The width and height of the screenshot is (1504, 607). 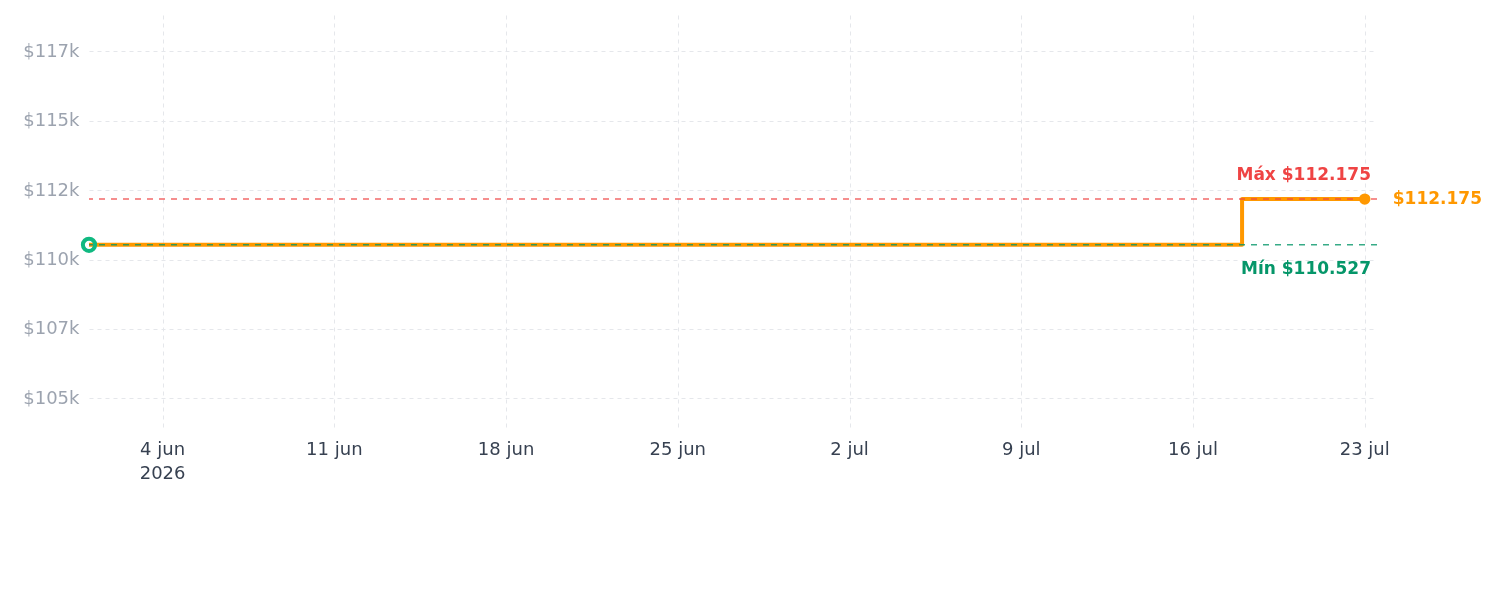 I want to click on x-tick-label: 25 jun, so click(x=678, y=448).